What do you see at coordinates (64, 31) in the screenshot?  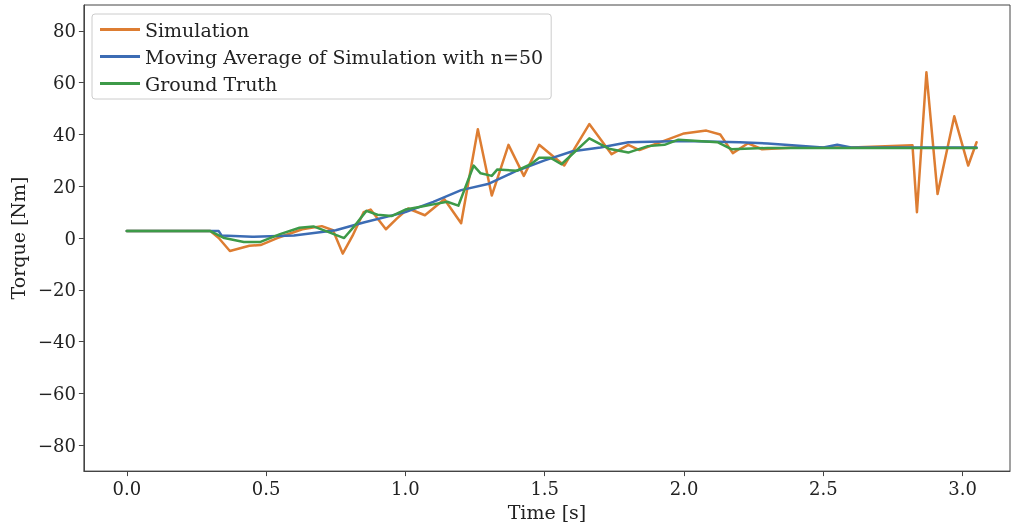 I see `y-tick-label: 80` at bounding box center [64, 31].